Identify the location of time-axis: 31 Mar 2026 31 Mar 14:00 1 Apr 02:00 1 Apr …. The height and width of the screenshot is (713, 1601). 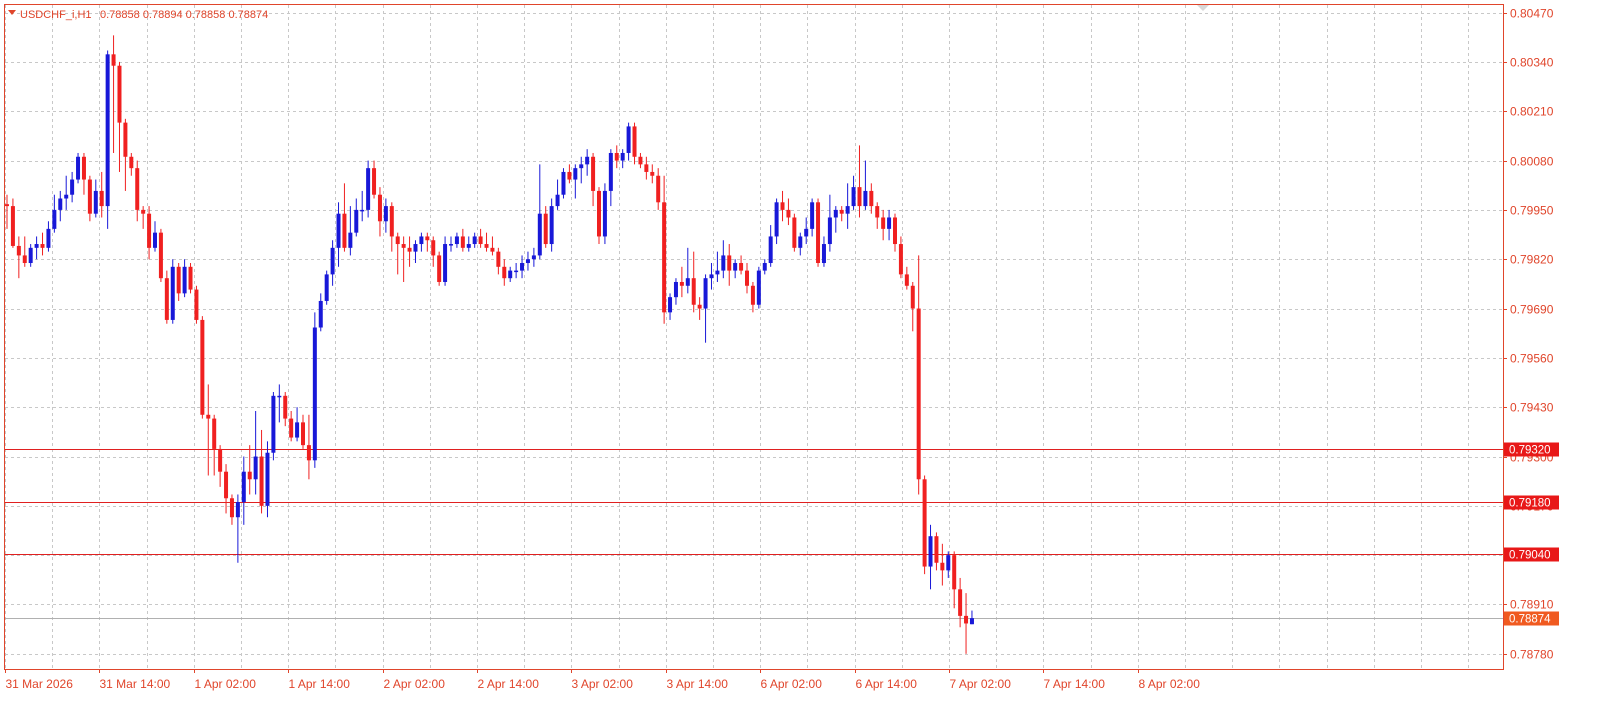
(602, 680).